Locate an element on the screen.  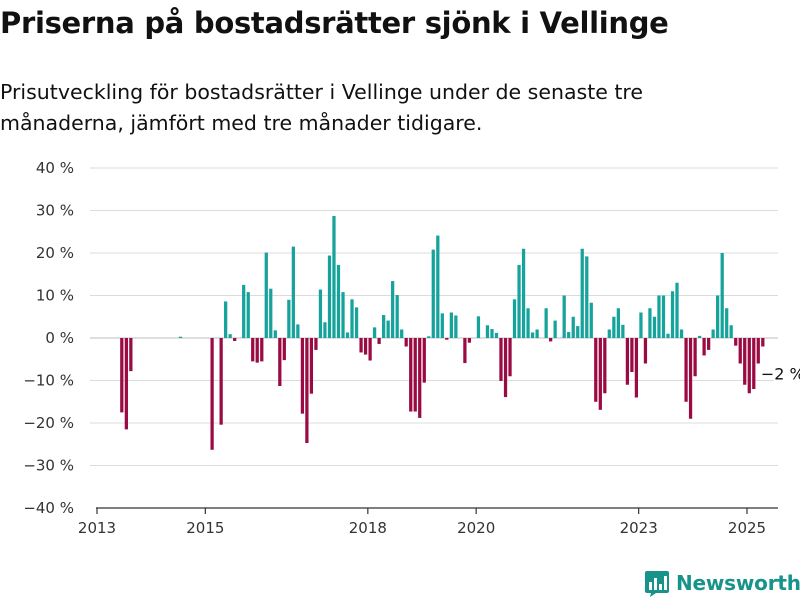
x-tick-label: 2025 is located at coordinates (747, 528).